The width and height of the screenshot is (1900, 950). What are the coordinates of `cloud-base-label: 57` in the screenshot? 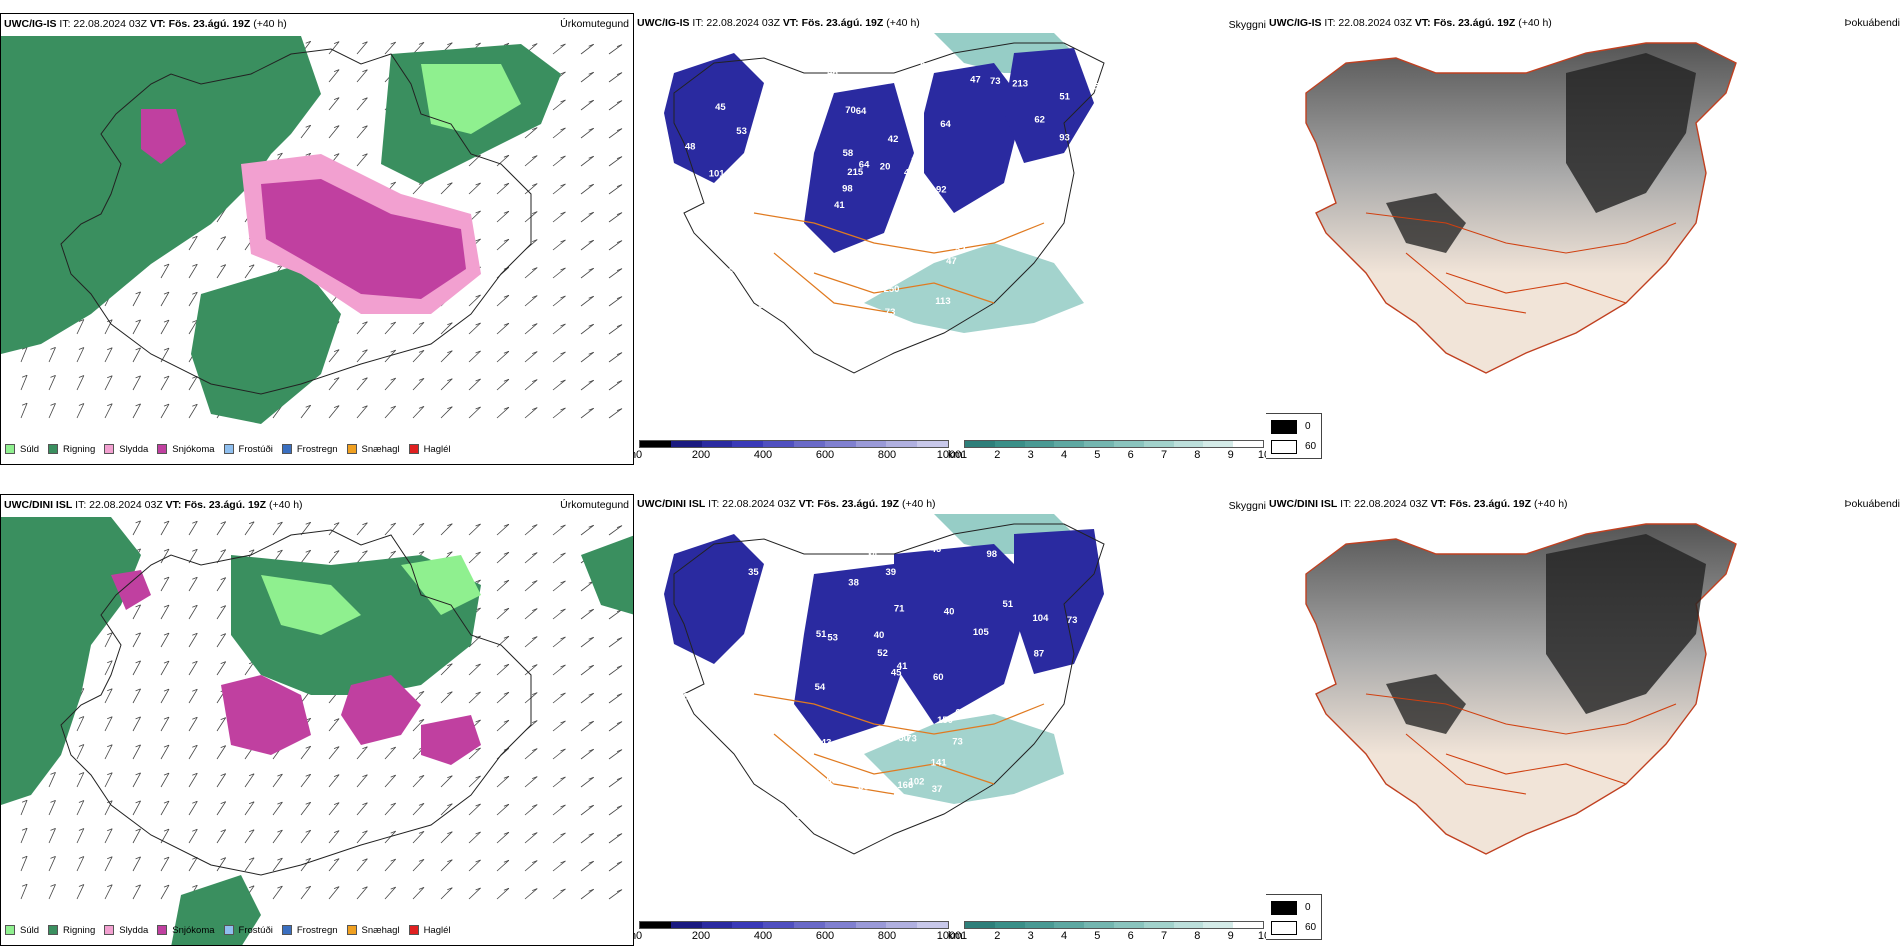 It's located at (811, 145).